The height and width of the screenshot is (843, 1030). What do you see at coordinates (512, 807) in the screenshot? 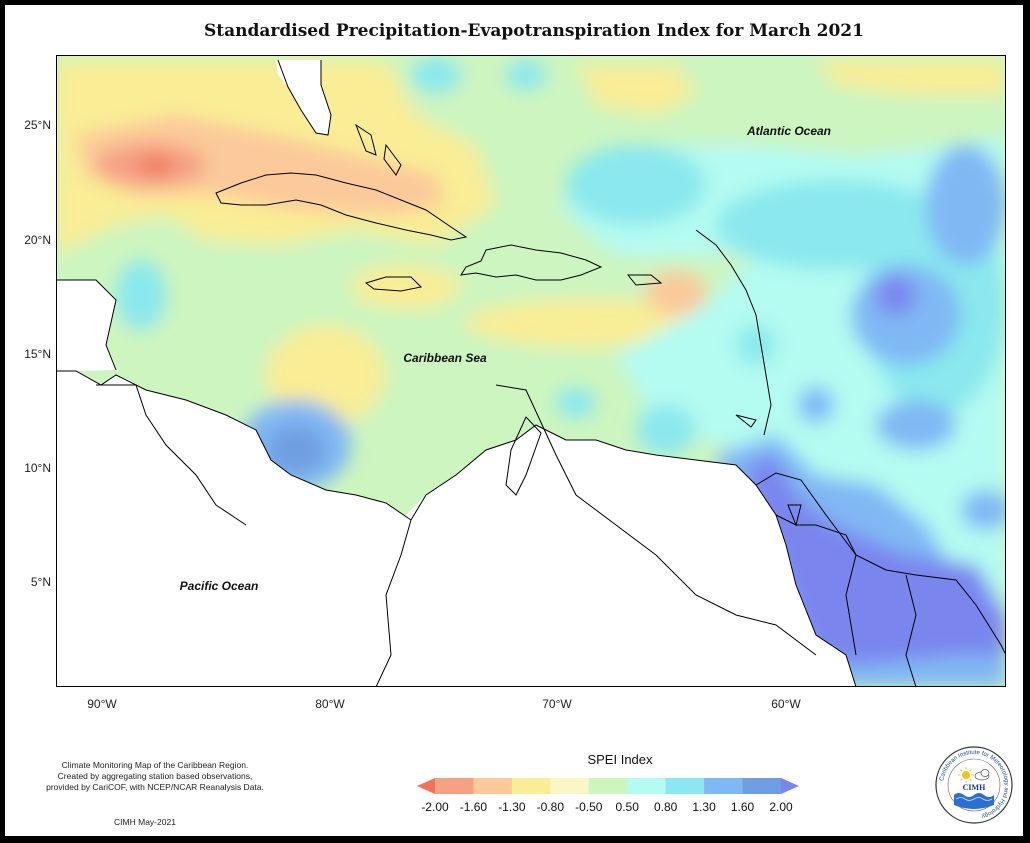
I see `legend-tick-label: -1.30` at bounding box center [512, 807].